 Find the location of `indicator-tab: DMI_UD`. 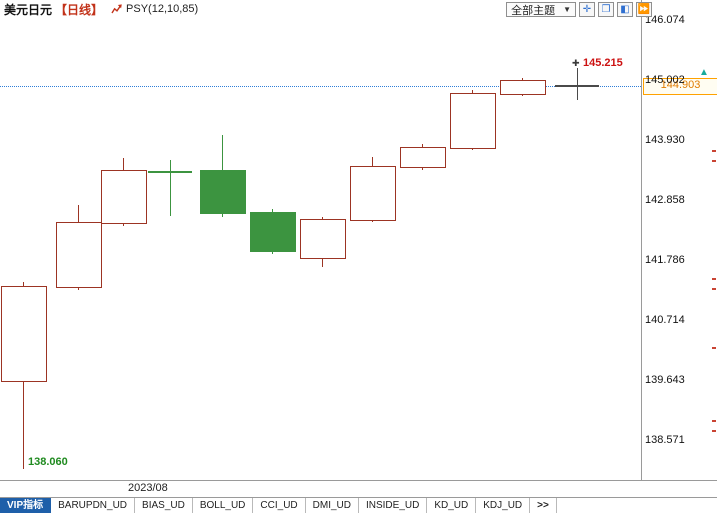

indicator-tab: DMI_UD is located at coordinates (332, 505).